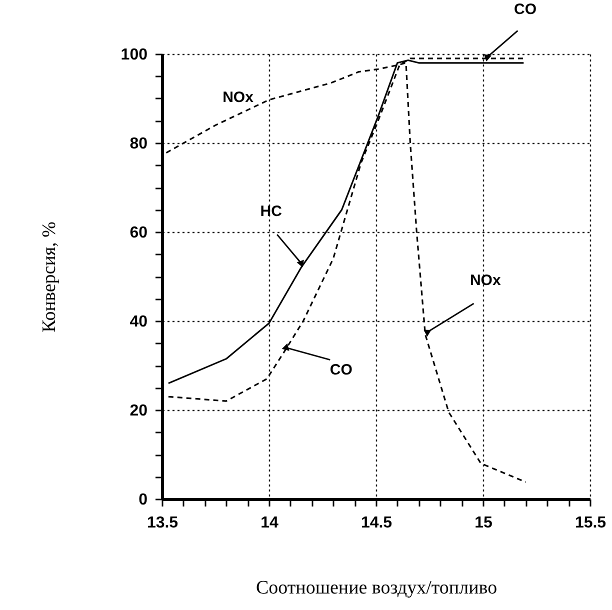 The width and height of the screenshot is (612, 610). I want to click on x-tick-label: 13.5, so click(162, 523).